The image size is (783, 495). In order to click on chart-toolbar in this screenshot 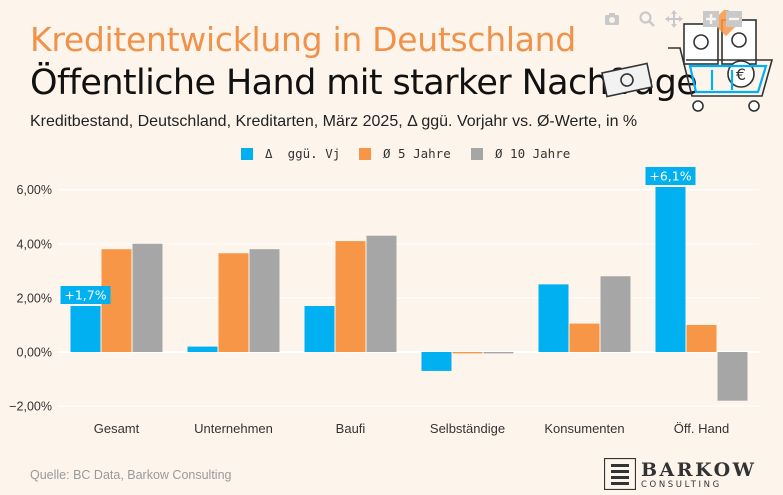, I will do `click(678, 19)`.